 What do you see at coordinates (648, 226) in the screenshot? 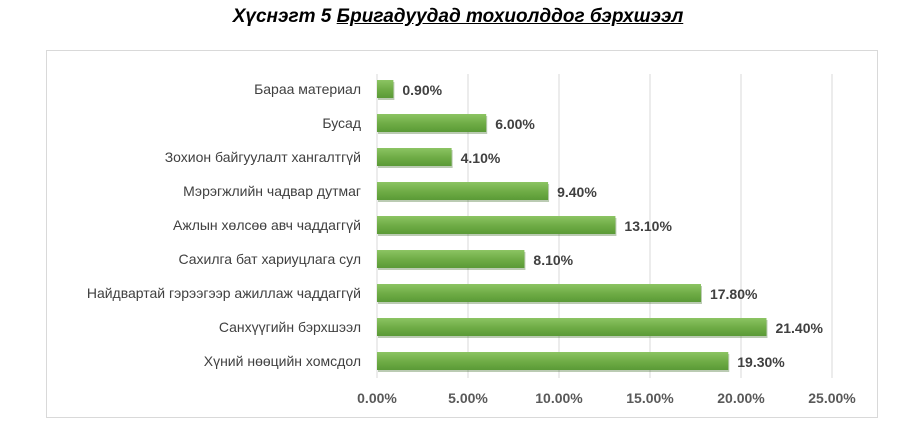
I see `data-label: 13.10%` at bounding box center [648, 226].